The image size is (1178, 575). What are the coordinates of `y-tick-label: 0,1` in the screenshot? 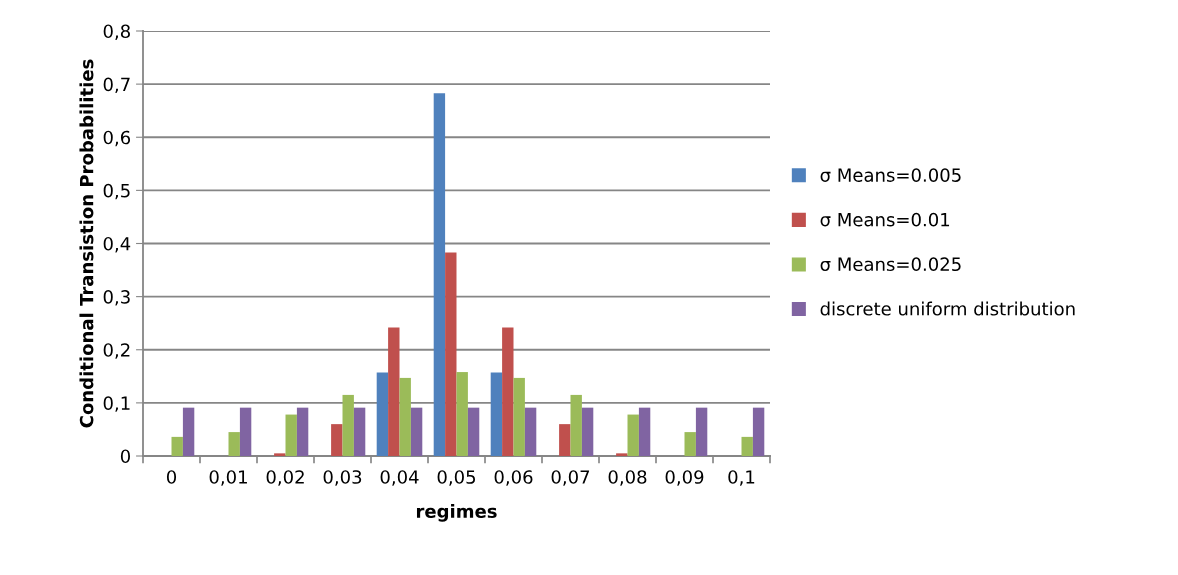 It's located at (116, 404).